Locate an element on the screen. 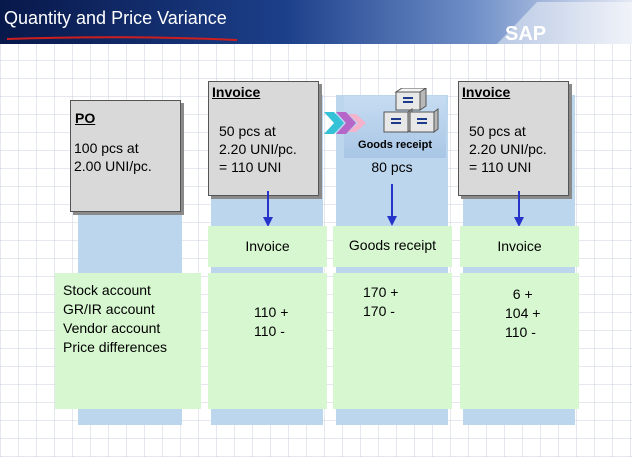 This screenshot has width=632, height=457. invoice-1-heading: Invoice is located at coordinates (236, 92).